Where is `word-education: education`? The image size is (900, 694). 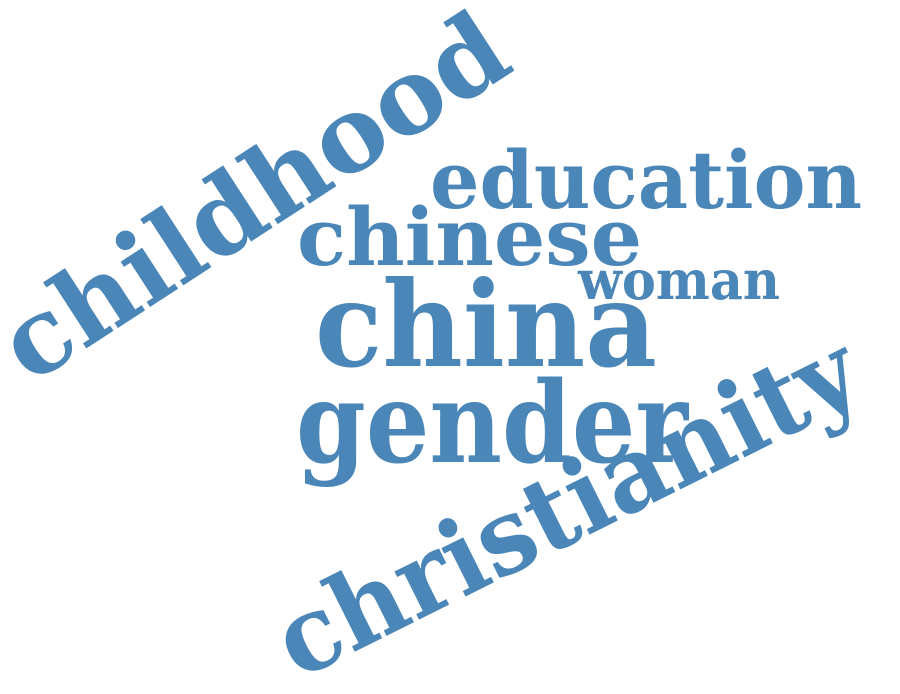
word-education: education is located at coordinates (646, 180).